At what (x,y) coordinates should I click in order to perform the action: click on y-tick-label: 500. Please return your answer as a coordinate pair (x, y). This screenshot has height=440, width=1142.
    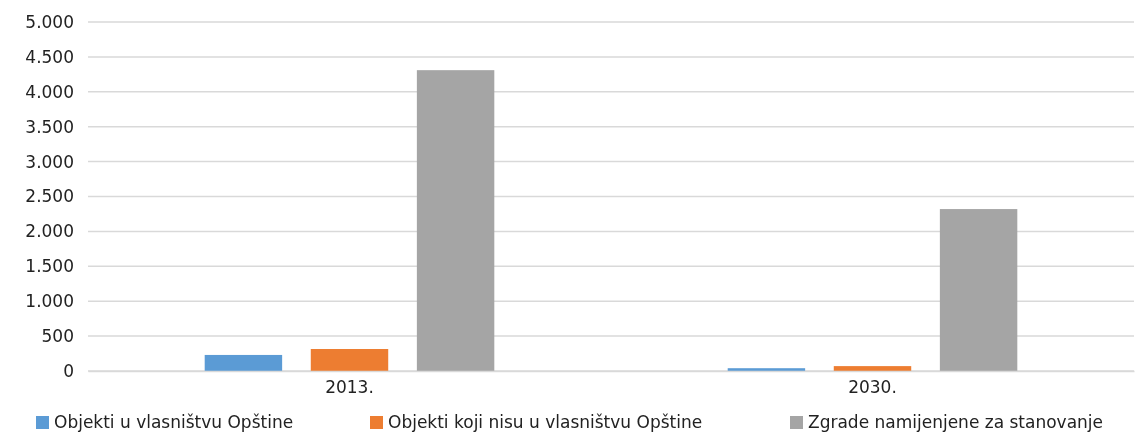
    Looking at the image, I should click on (57, 336).